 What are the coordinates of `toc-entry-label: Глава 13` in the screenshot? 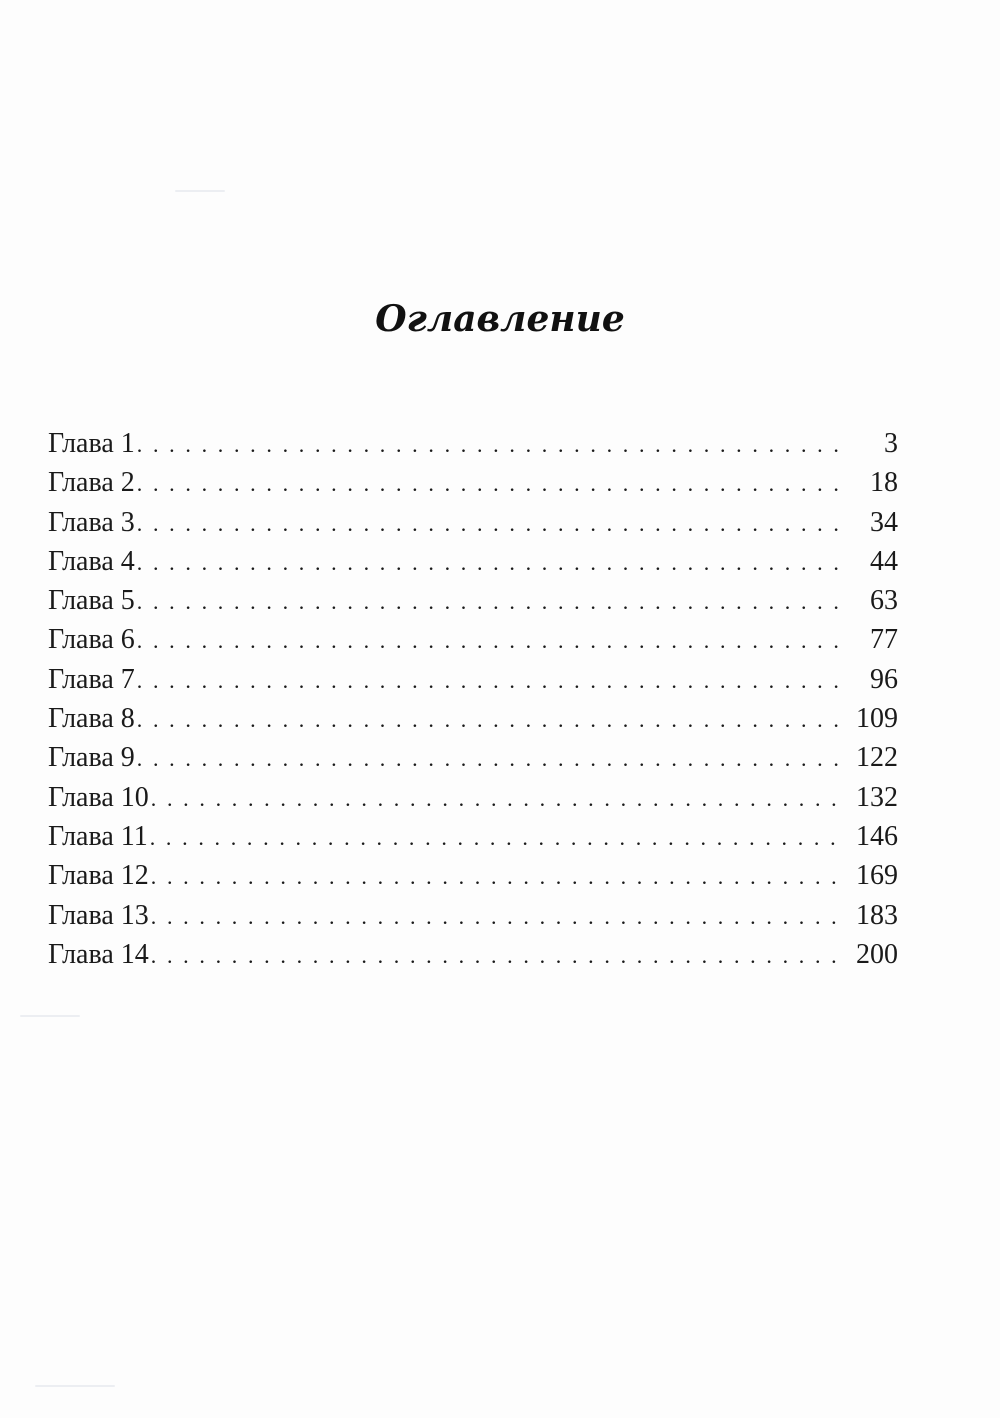 It's located at (98, 915).